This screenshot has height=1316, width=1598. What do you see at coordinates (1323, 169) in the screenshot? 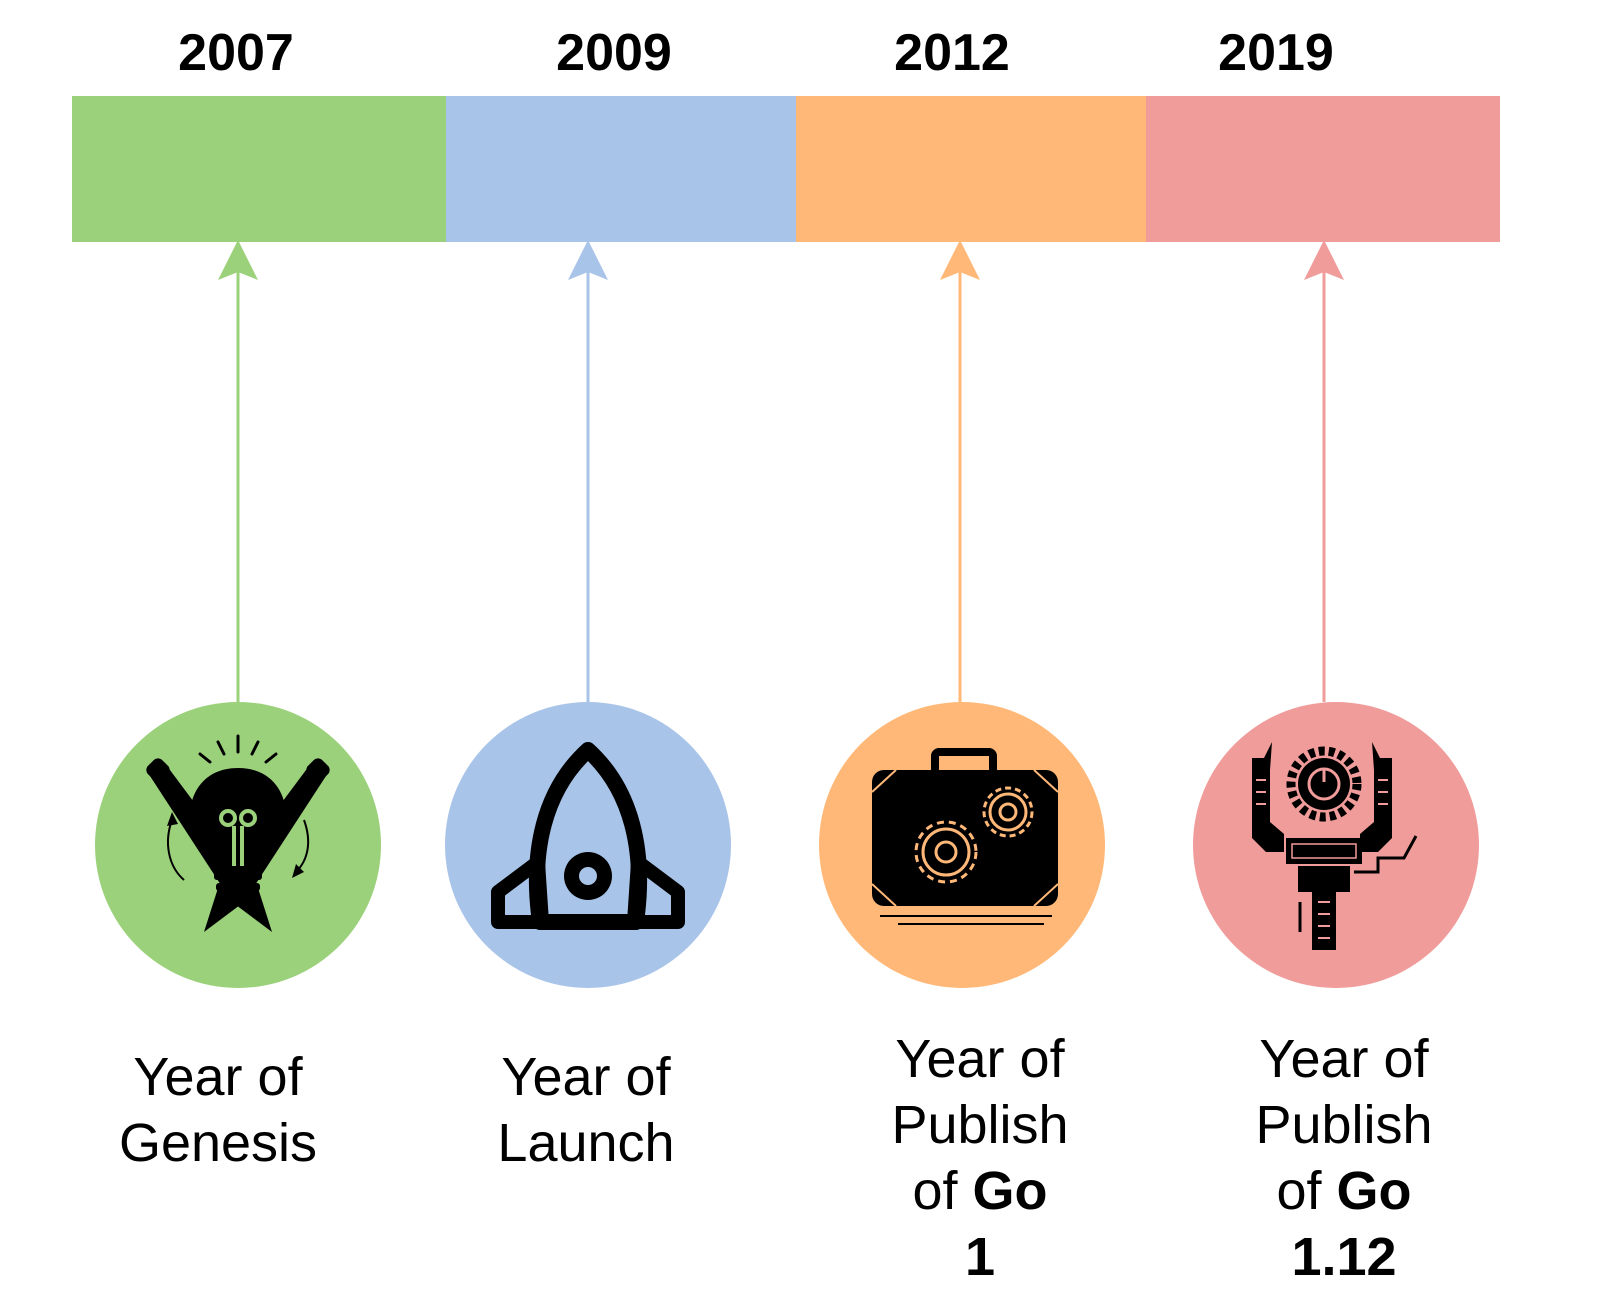
I see `timeline-segment-2019` at bounding box center [1323, 169].